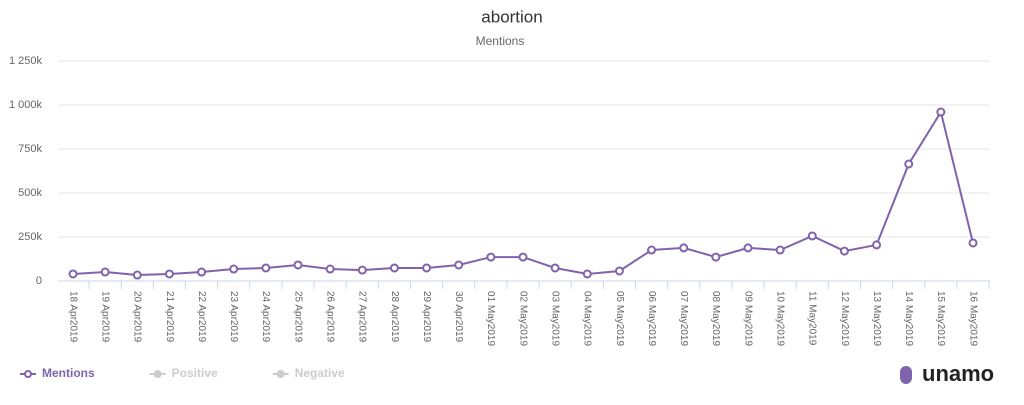 The width and height of the screenshot is (1024, 405). Describe the element at coordinates (68, 373) in the screenshot. I see `legend-label: Mentions` at that location.